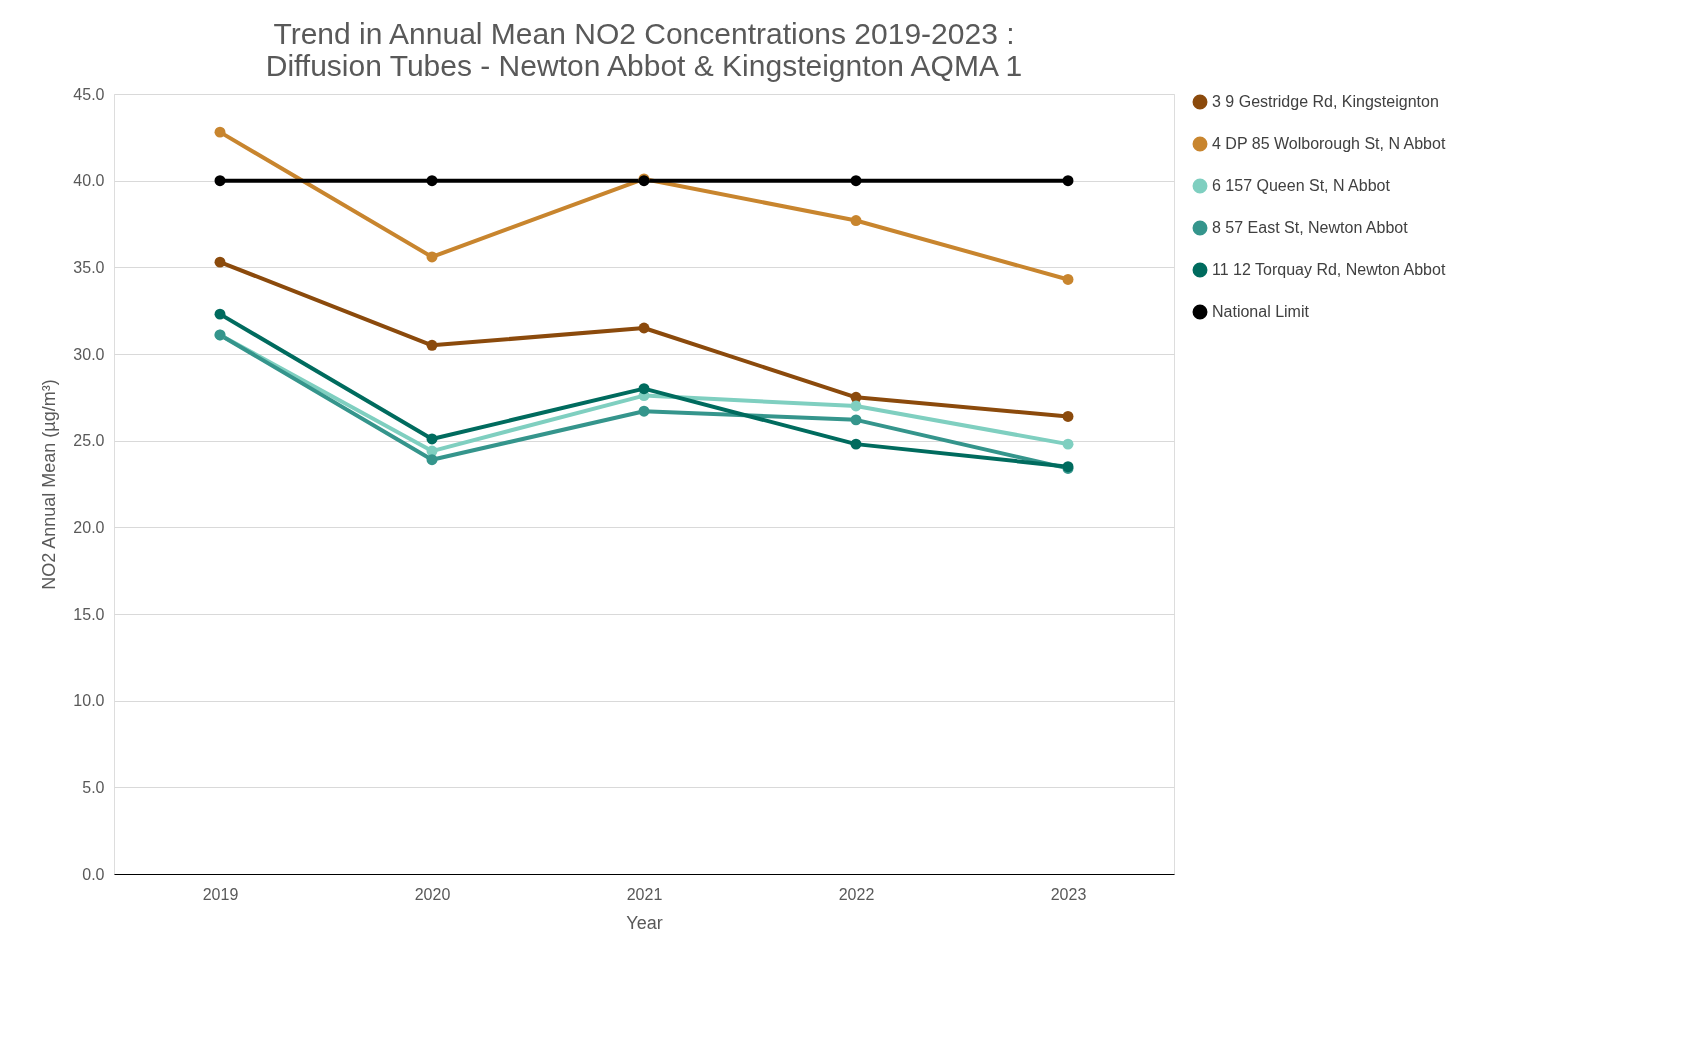  Describe the element at coordinates (1329, 269) in the screenshot. I see `legend-label: 11 12 Torquay Rd, Newton Abbot` at that location.